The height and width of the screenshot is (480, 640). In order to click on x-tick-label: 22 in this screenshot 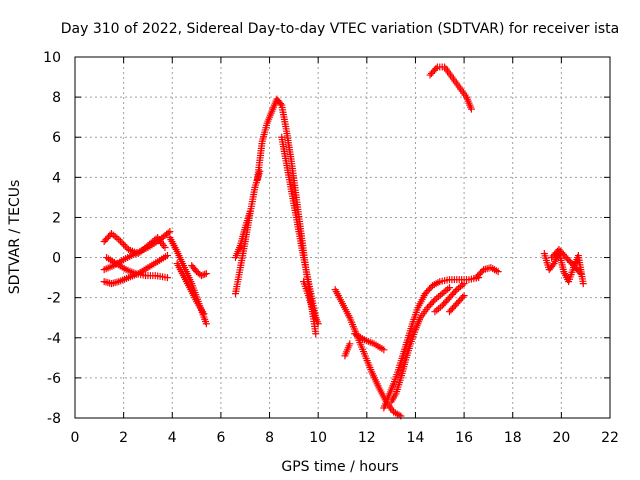, I will do `click(610, 438)`.